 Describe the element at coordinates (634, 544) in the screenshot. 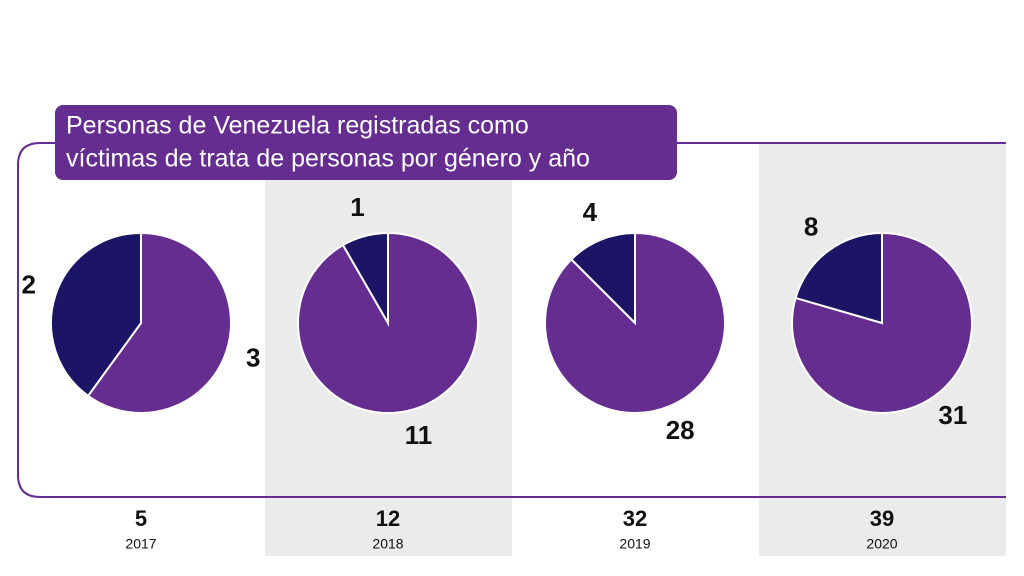

I see `year-label: 2019` at that location.